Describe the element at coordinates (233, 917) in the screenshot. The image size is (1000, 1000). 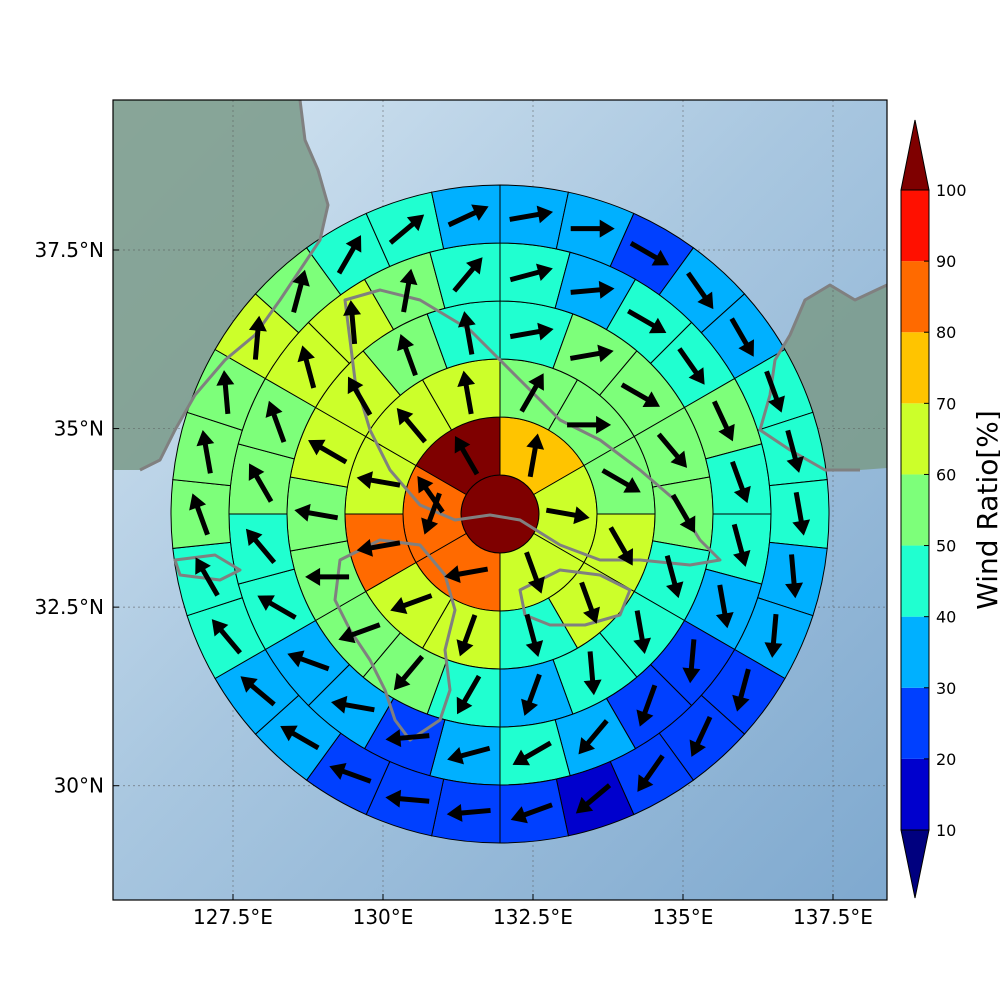
I see `x-tick-label: 127.5°E` at that location.